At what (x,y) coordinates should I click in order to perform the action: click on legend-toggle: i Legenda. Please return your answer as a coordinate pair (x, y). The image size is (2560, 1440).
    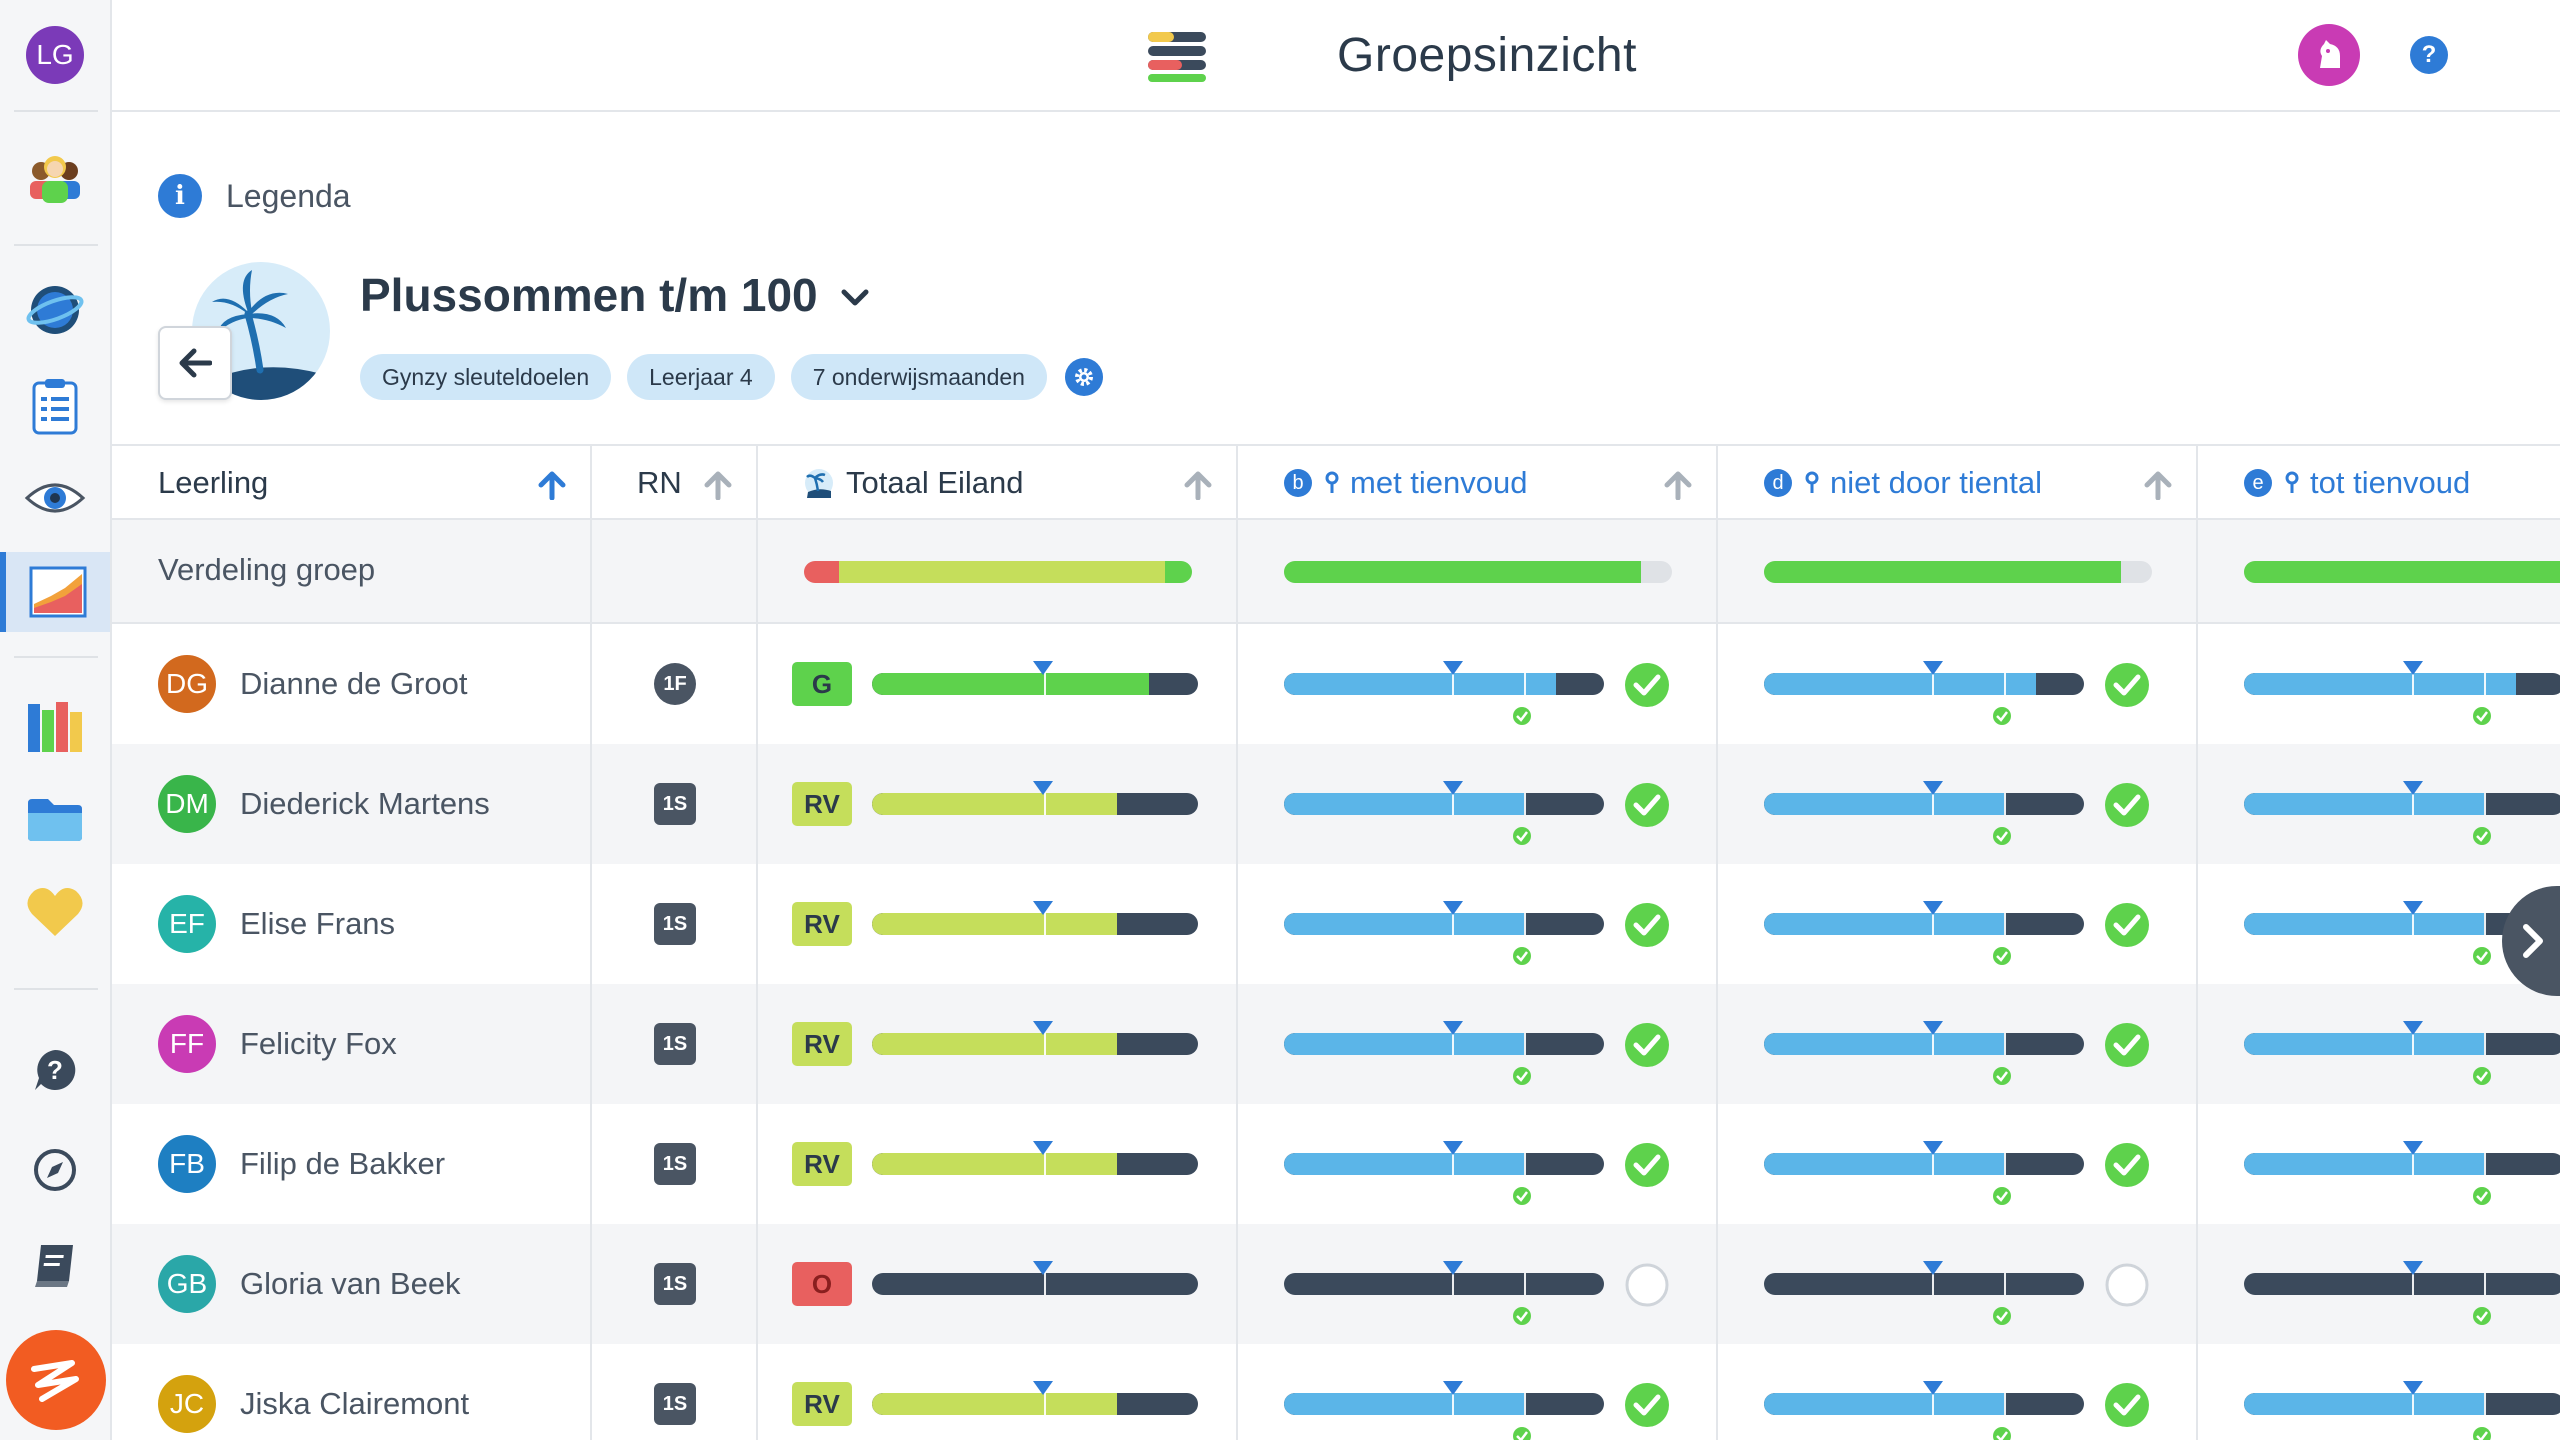
    Looking at the image, I should click on (254, 196).